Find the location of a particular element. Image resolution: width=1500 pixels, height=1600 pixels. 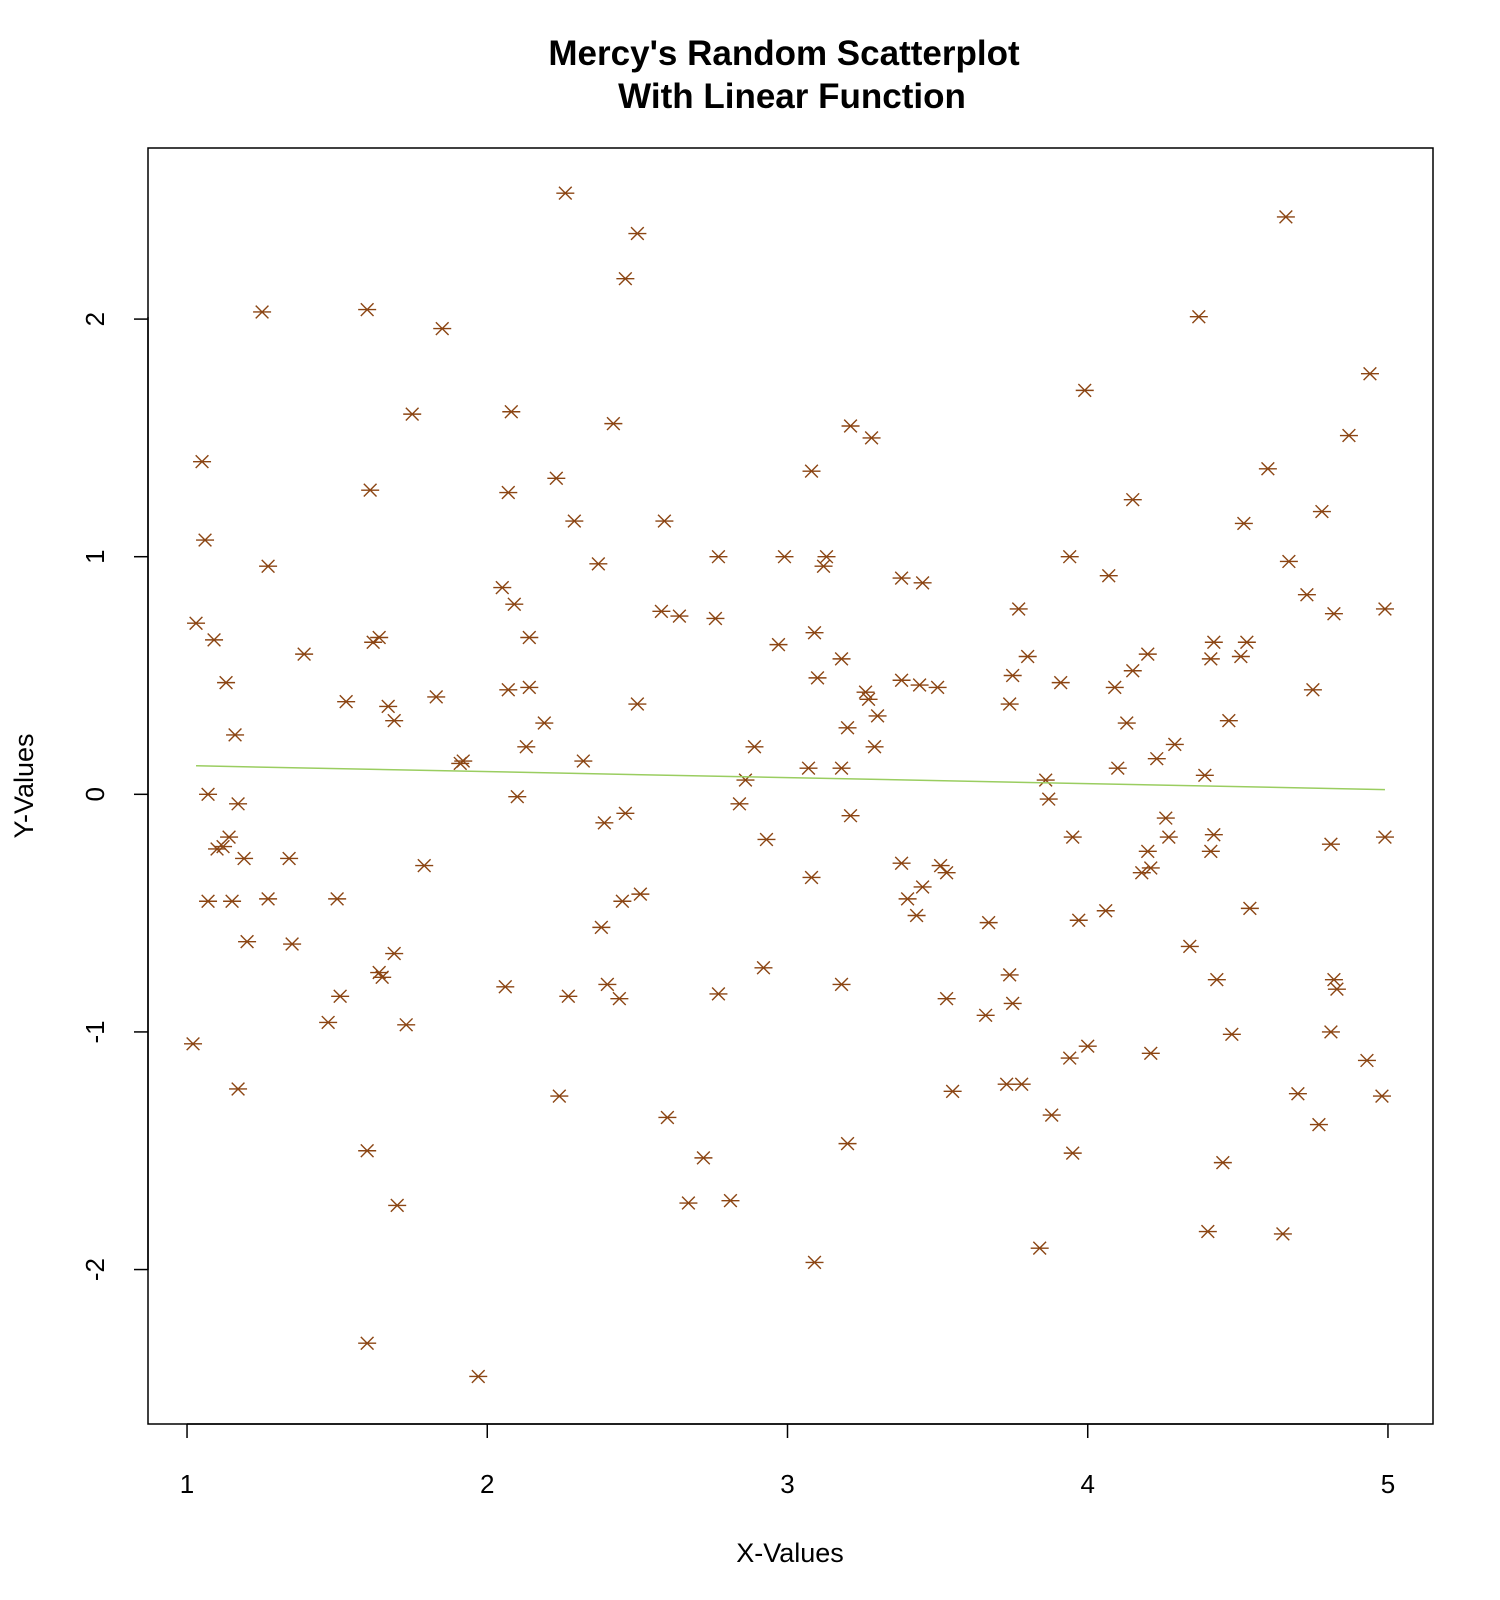

y-tick-label: 2 is located at coordinates (95, 319).